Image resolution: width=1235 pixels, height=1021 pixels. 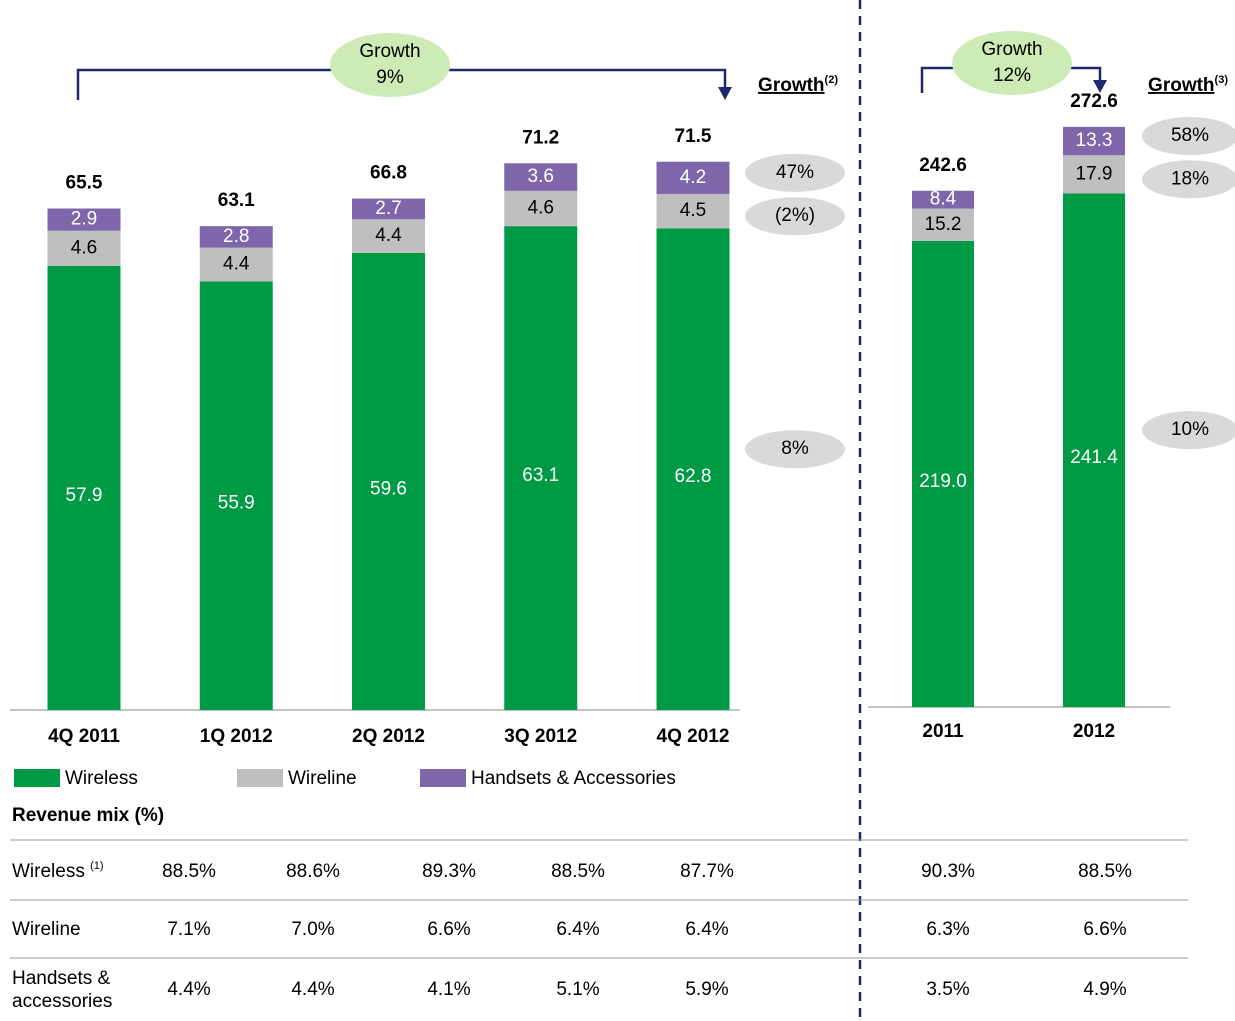 I want to click on table-cell: 88.6%, so click(x=313, y=871).